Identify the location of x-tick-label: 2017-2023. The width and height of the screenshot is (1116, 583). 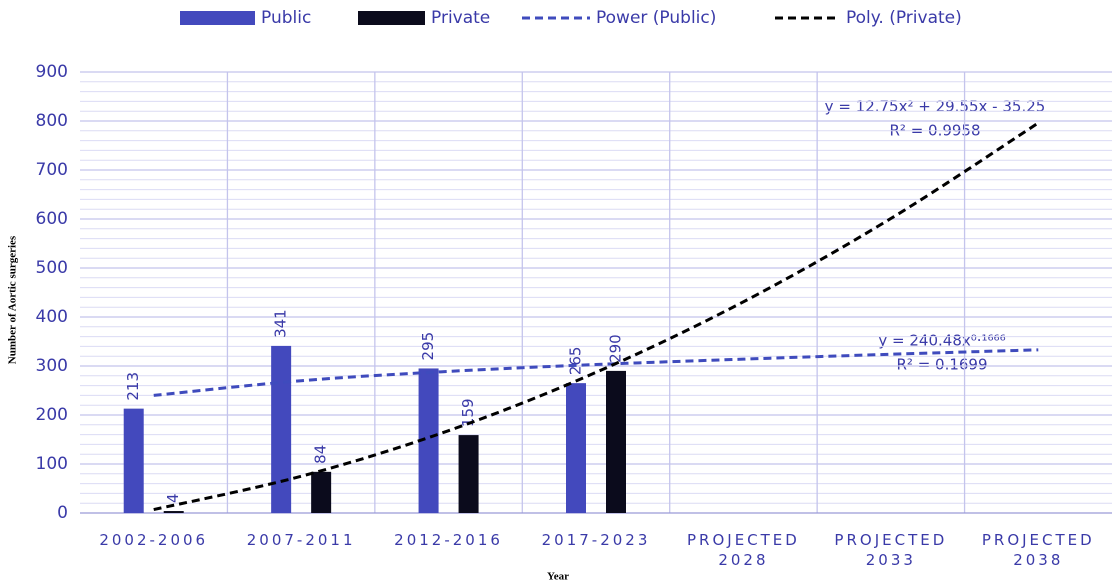
(596, 540).